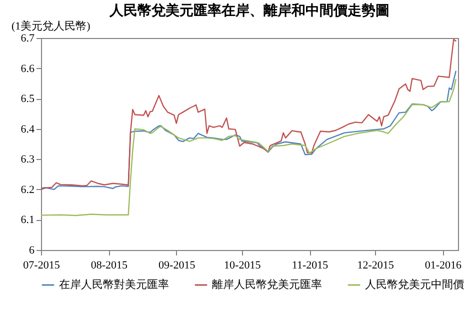  Describe the element at coordinates (32, 250) in the screenshot. I see `y-tick-label: 6` at that location.